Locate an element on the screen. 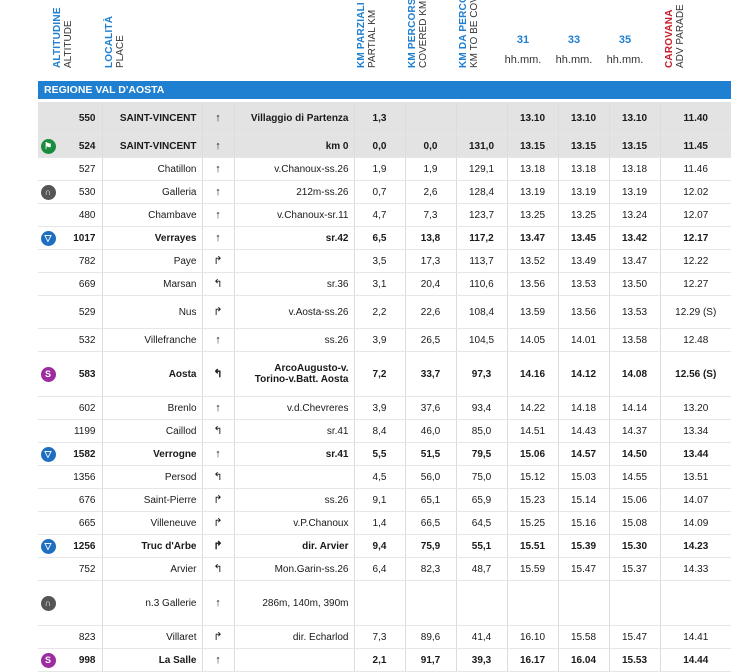 The image size is (733, 672). road-info-cell: Mon.Garin-ss.26 is located at coordinates (294, 569).